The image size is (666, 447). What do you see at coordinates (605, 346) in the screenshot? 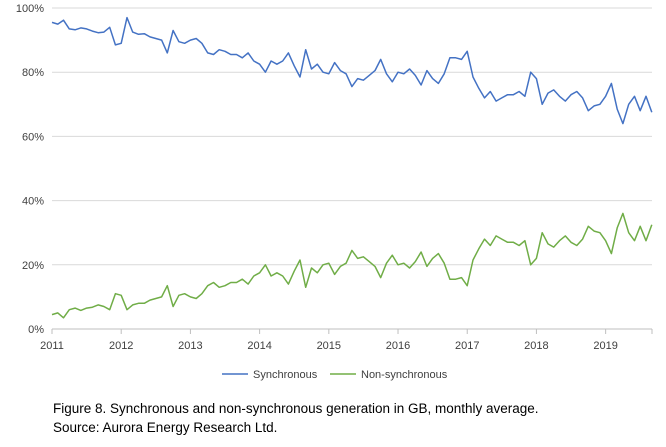
I see `x-tick-label: 2019` at bounding box center [605, 346].